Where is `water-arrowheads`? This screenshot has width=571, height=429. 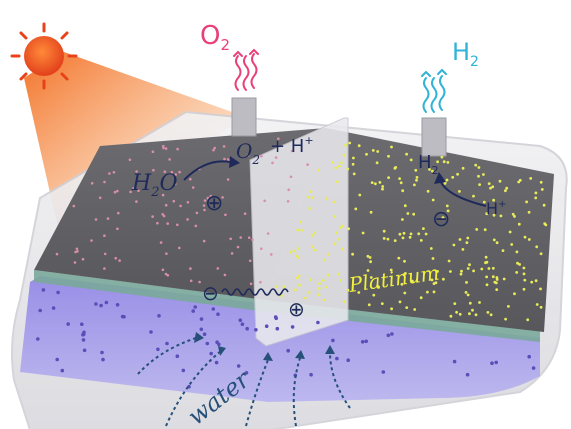 water-arrowheads is located at coordinates (264, 346).